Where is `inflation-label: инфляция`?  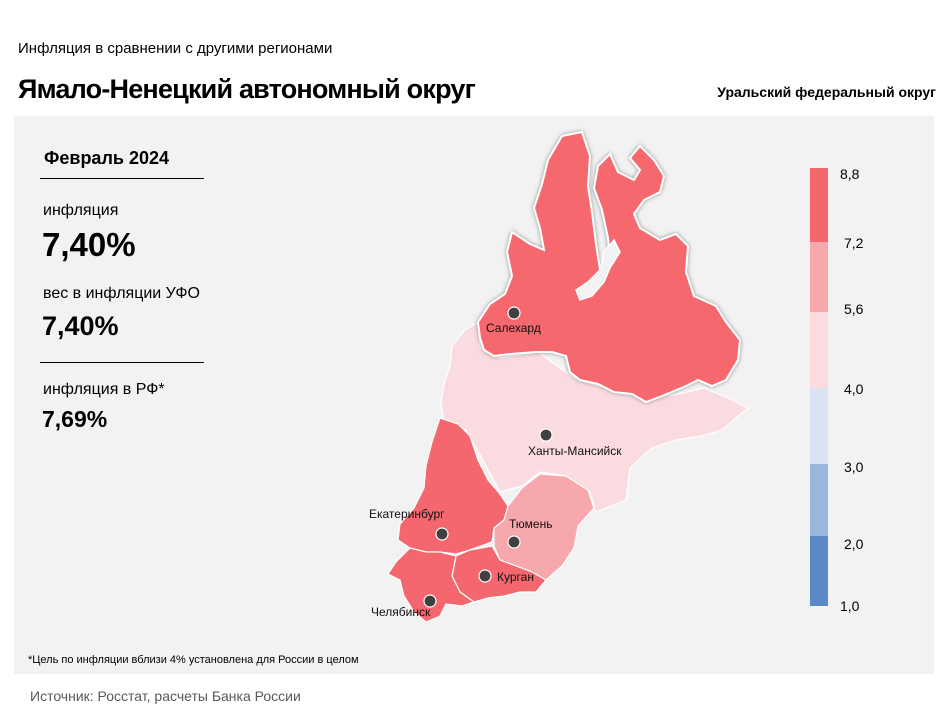
inflation-label: инфляция is located at coordinates (81, 210).